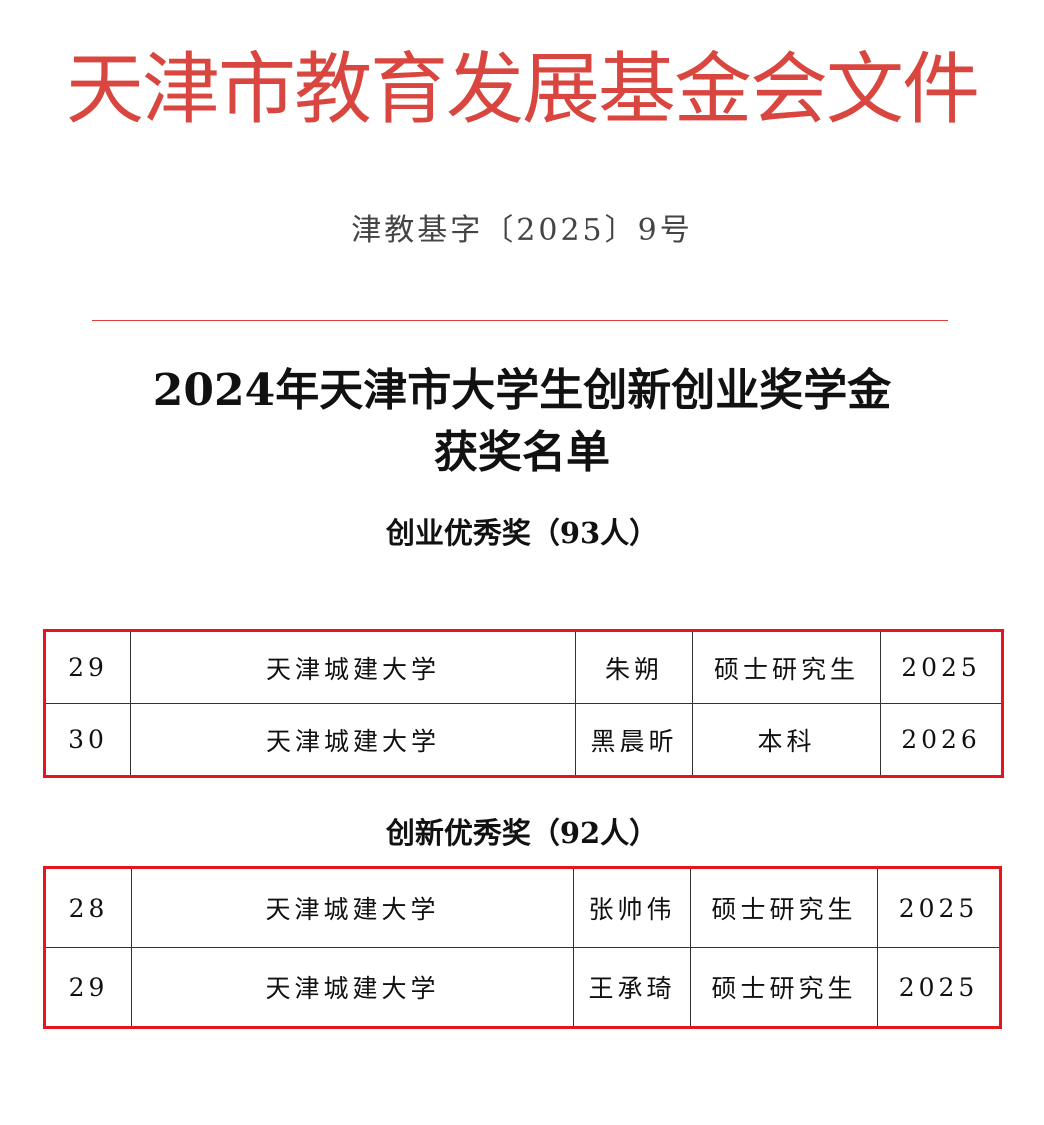 Image resolution: width=1044 pixels, height=1125 pixels. Describe the element at coordinates (522, 90) in the screenshot. I see `document-header-title: 天津市教育发展基金会文件` at that location.